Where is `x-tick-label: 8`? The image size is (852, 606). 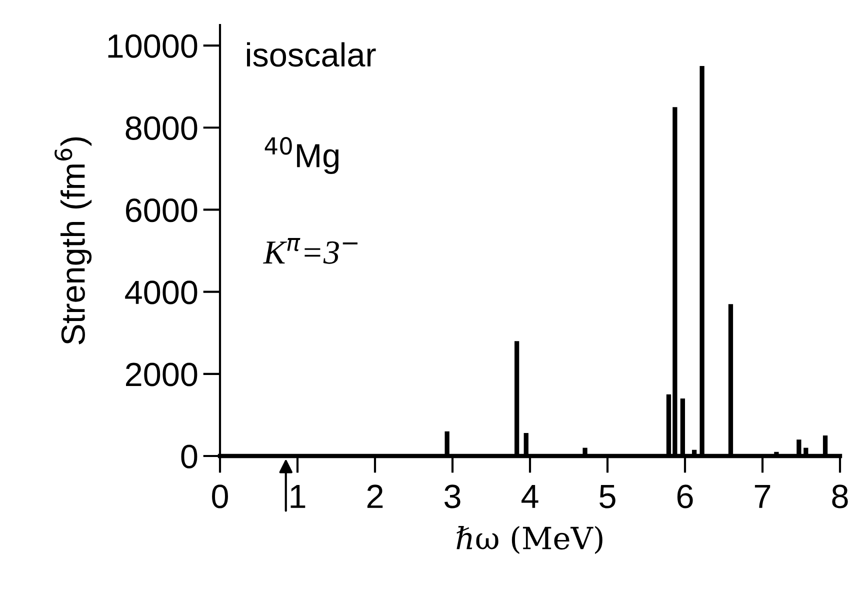
x-tick-label: 8 is located at coordinates (840, 496).